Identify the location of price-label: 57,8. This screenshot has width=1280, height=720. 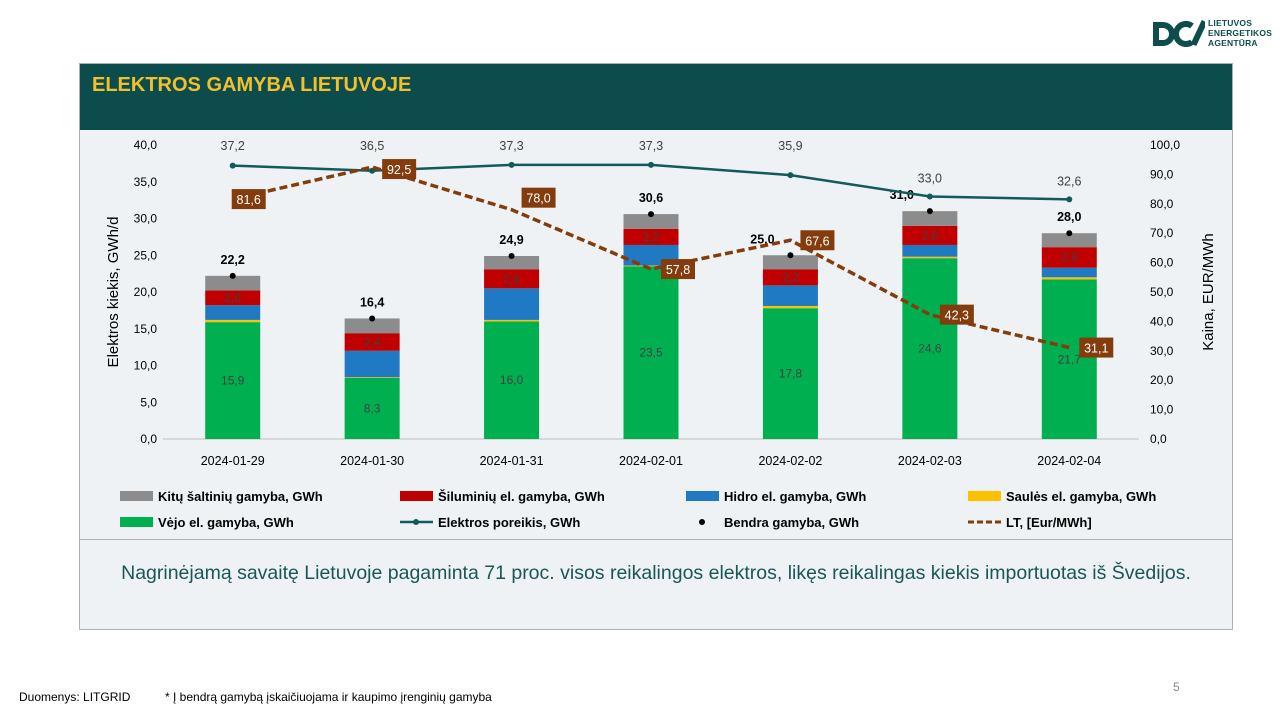
(678, 270).